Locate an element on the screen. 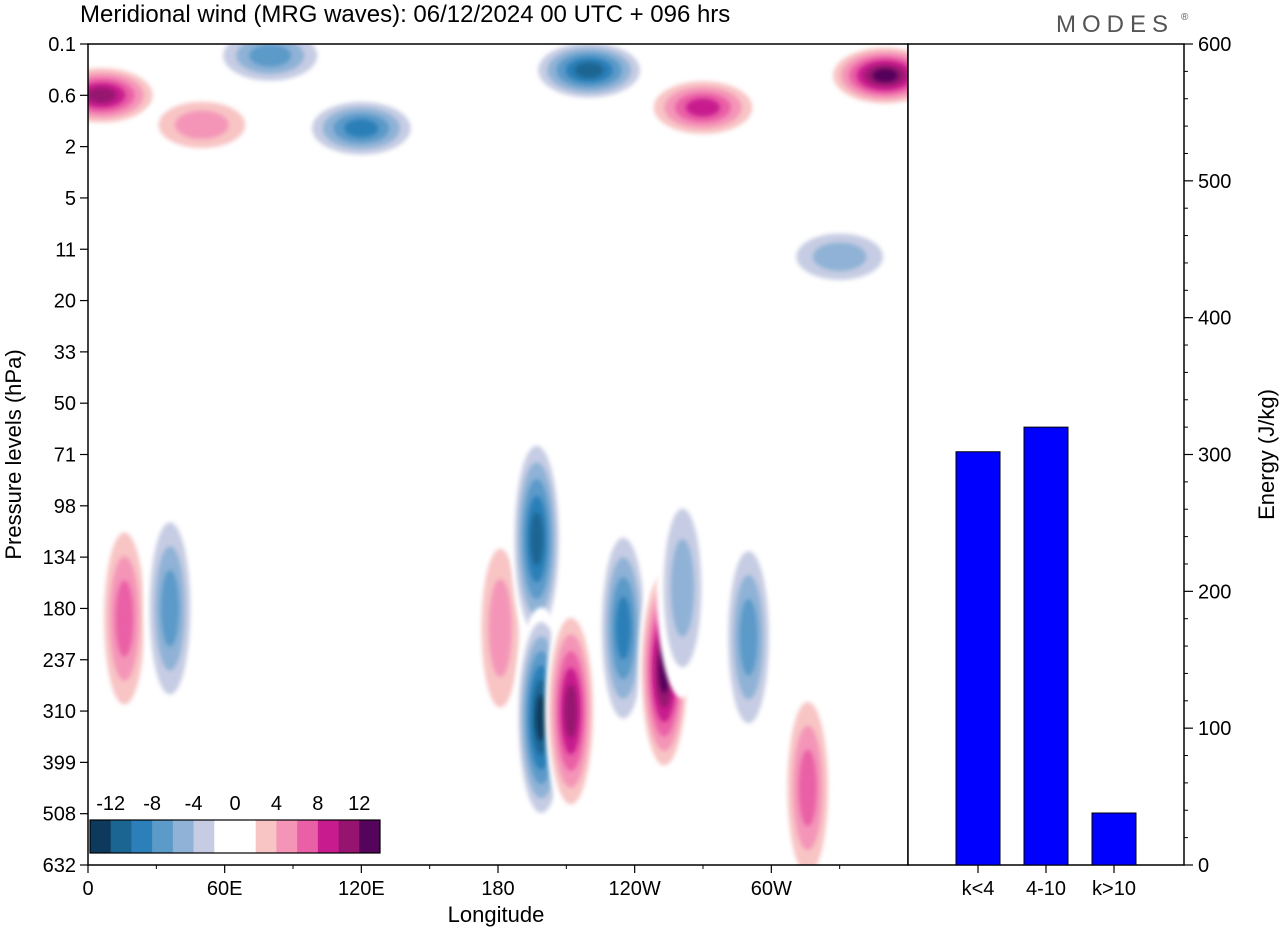 This screenshot has height=935, width=1280. energy-tick-label: 400 is located at coordinates (1214, 319).